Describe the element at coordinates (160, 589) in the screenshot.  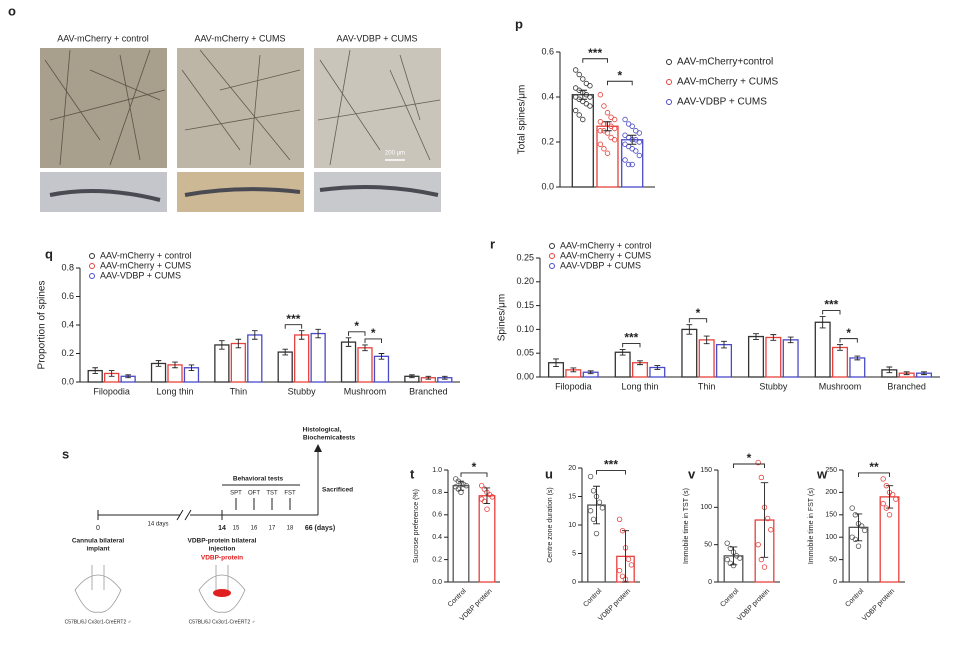
I see `brain-sketch` at that location.